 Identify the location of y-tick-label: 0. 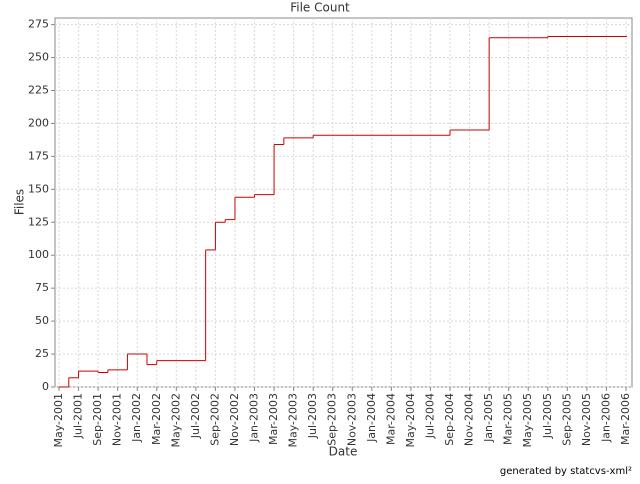
(45, 386).